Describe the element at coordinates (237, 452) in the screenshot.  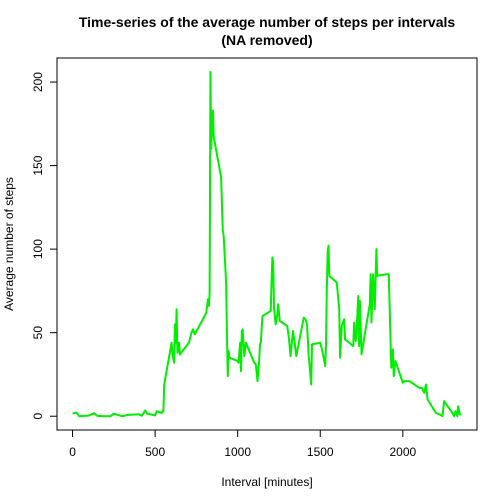
I see `x-tick-label: 1000` at that location.